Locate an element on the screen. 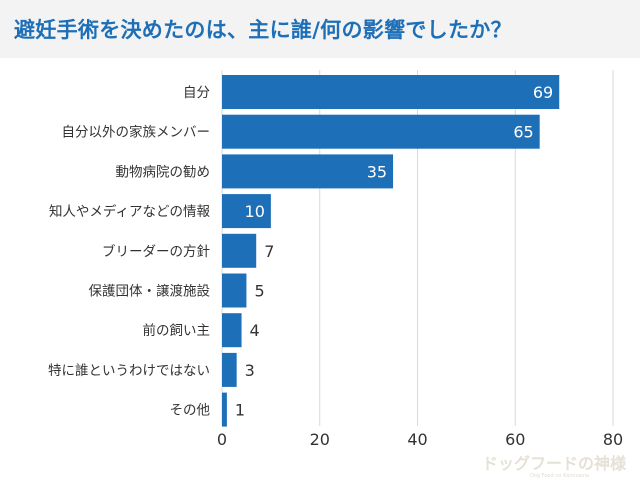 This screenshot has width=640, height=480. value-label: 35 is located at coordinates (377, 171).